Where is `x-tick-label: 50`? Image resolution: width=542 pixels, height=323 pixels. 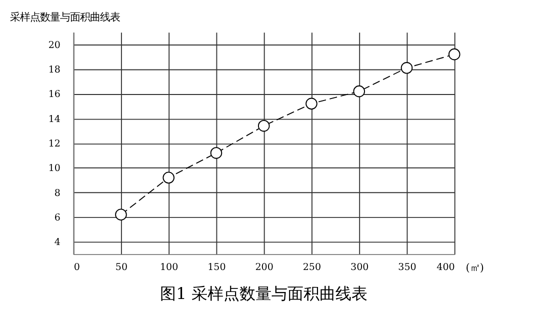 x-tick-label: 50 is located at coordinates (121, 267).